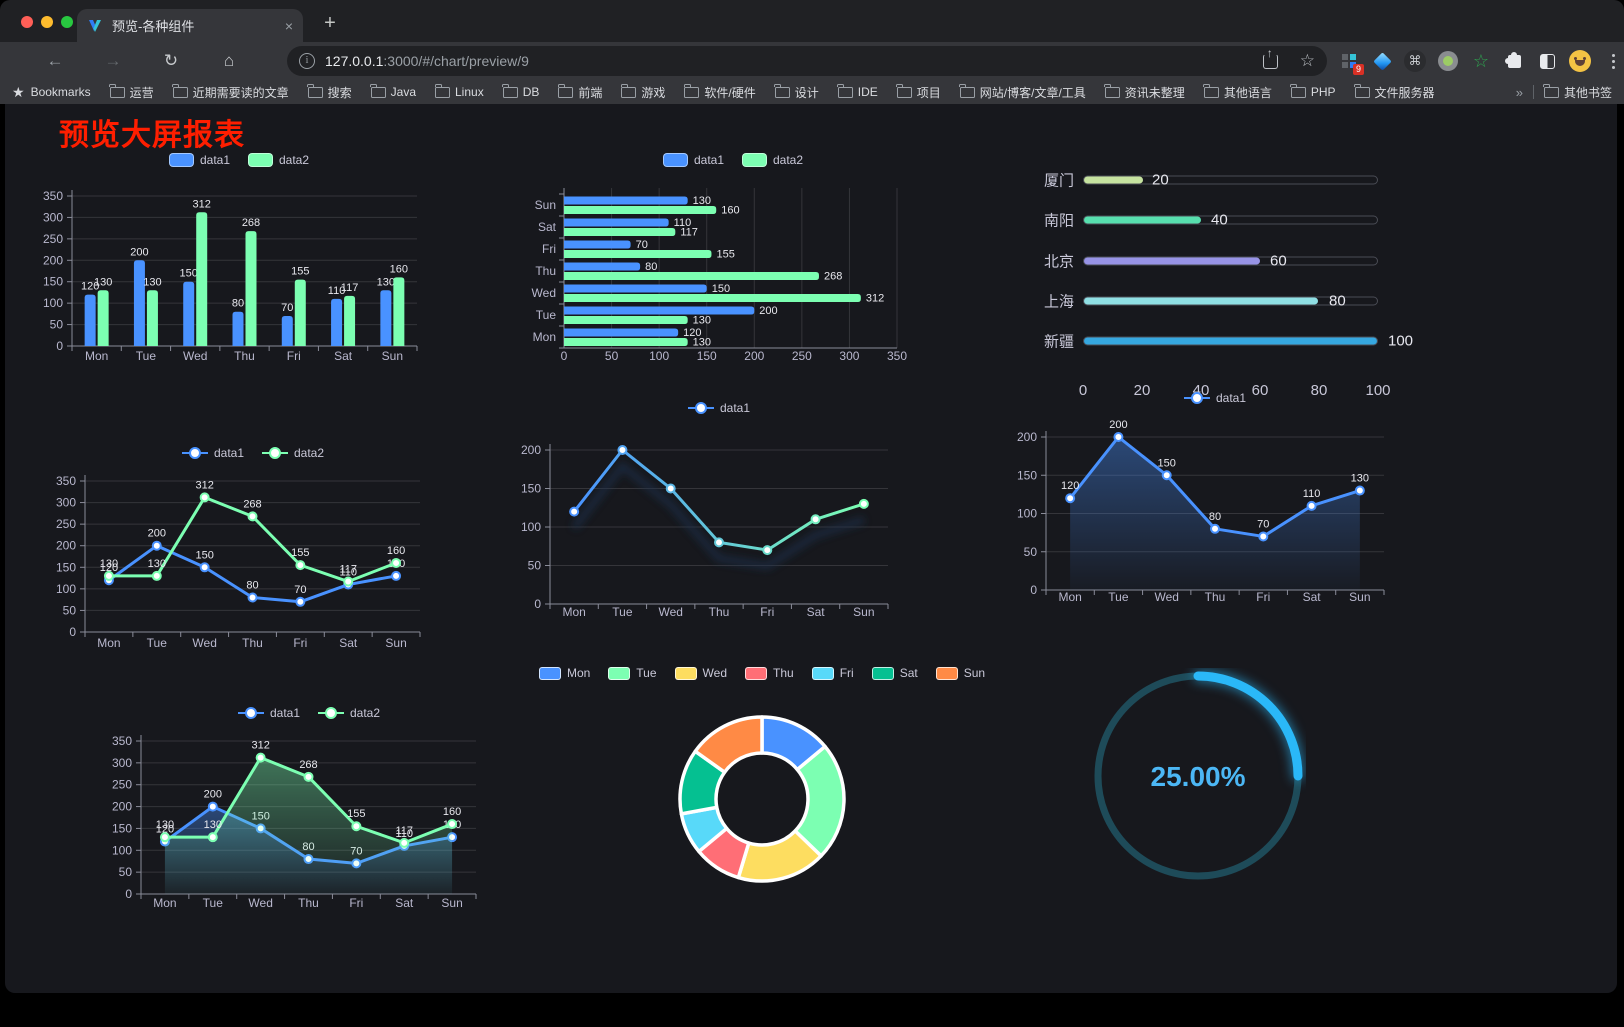 The height and width of the screenshot is (1027, 1624). I want to click on legend-item-Sun: Sun, so click(960, 673).